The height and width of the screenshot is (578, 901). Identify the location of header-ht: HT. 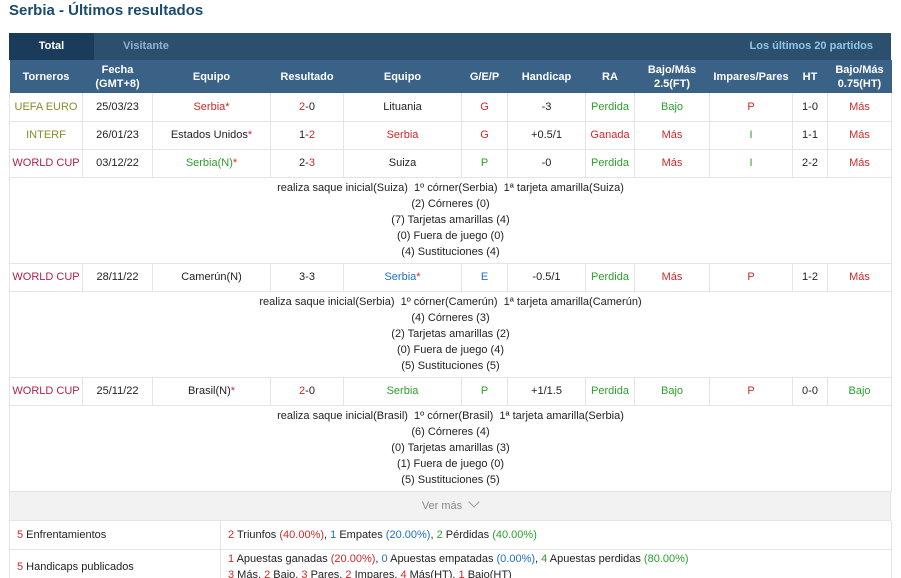
(810, 76).